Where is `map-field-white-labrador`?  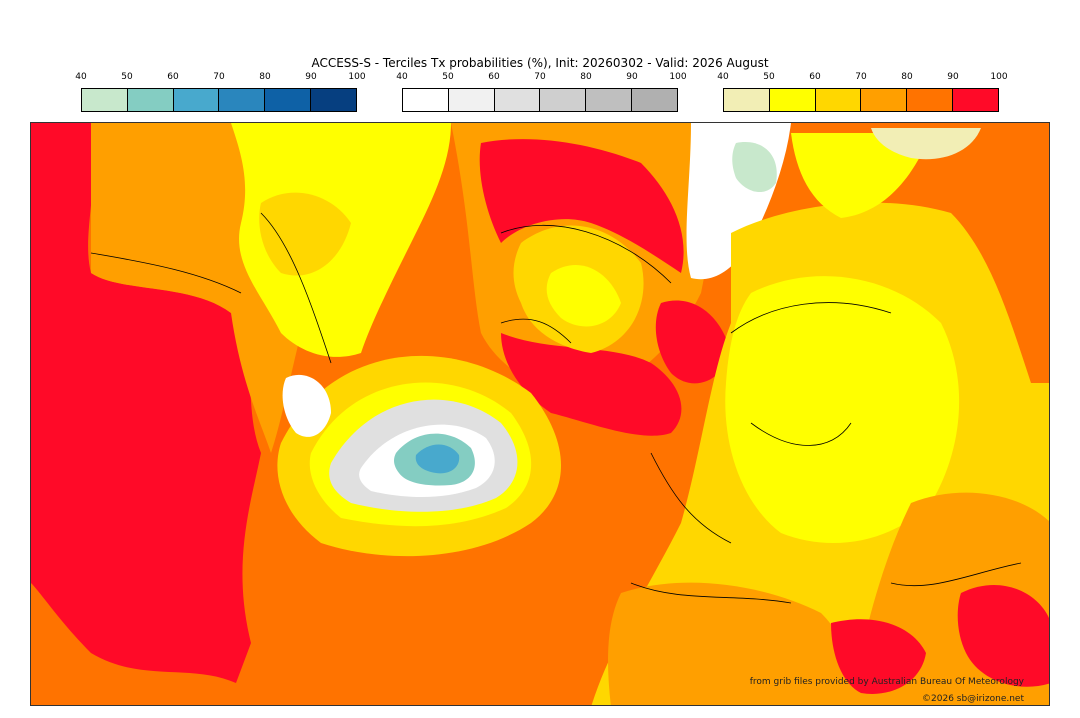 map-field-white-labrador is located at coordinates (306, 405).